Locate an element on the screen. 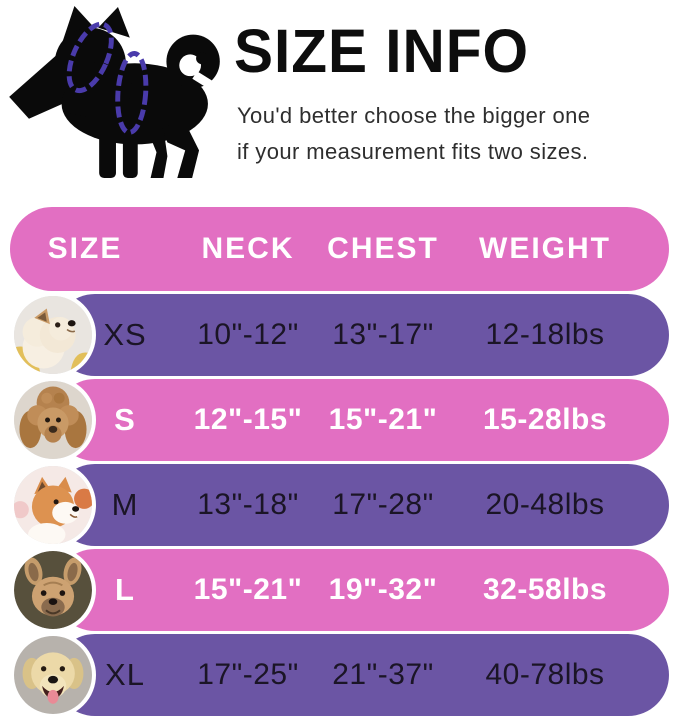 The image size is (679, 725). column-header-chest: CHEST is located at coordinates (383, 248).